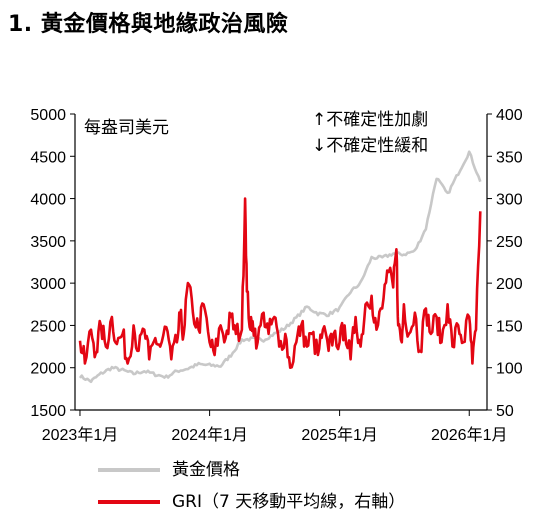 This screenshot has width=540, height=513. I want to click on left-tick-label: 3000, so click(48, 284).